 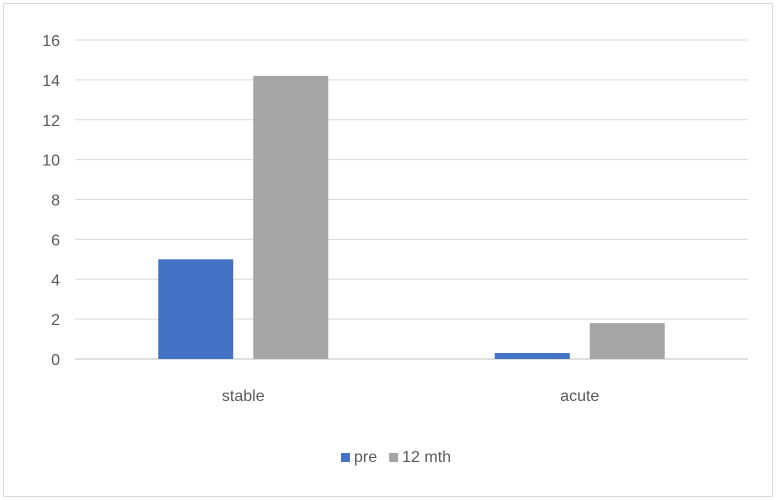 What do you see at coordinates (51, 41) in the screenshot?
I see `y-tick-label: 16` at bounding box center [51, 41].